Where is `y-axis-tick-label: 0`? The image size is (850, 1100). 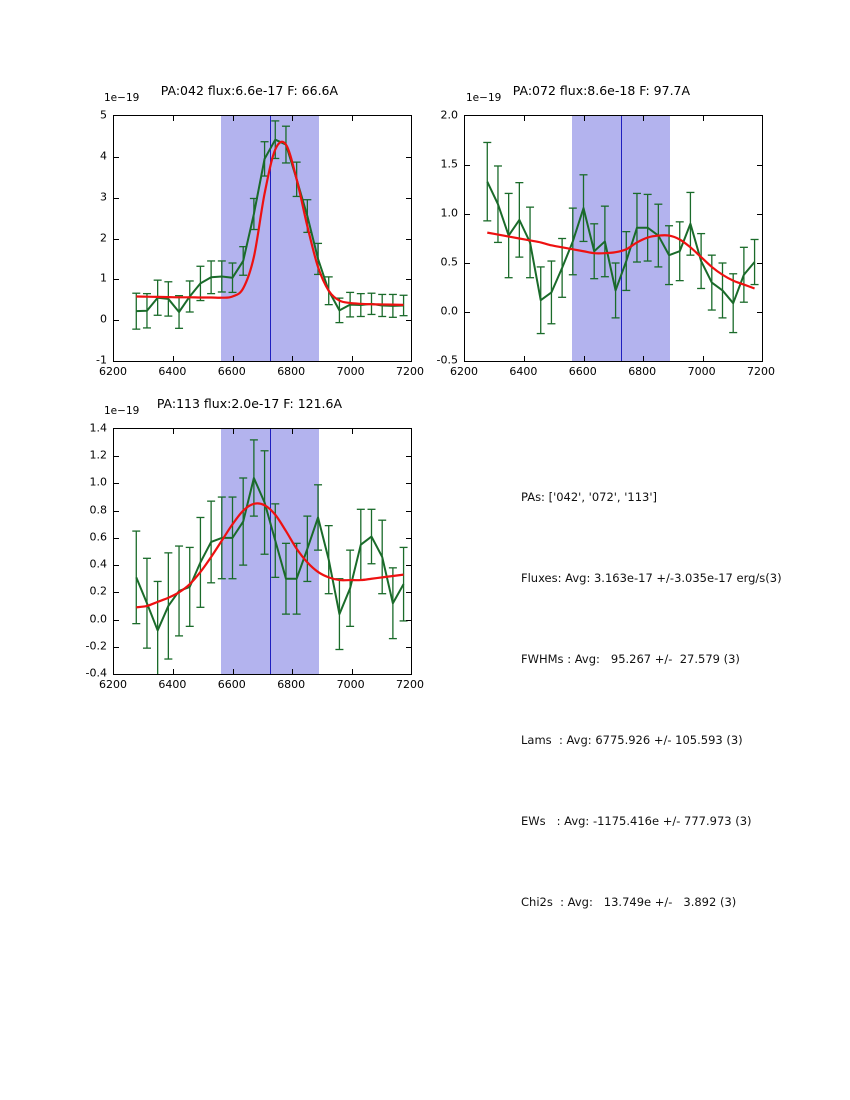
y-axis-tick-label: 0 is located at coordinates (103, 319).